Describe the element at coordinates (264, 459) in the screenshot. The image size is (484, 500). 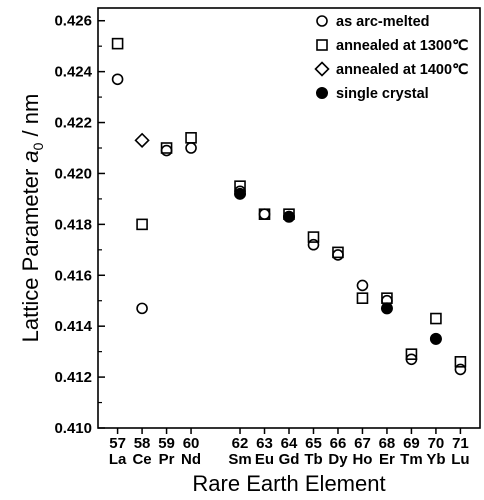
I see `x-tick-label-symbol: Eu` at that location.